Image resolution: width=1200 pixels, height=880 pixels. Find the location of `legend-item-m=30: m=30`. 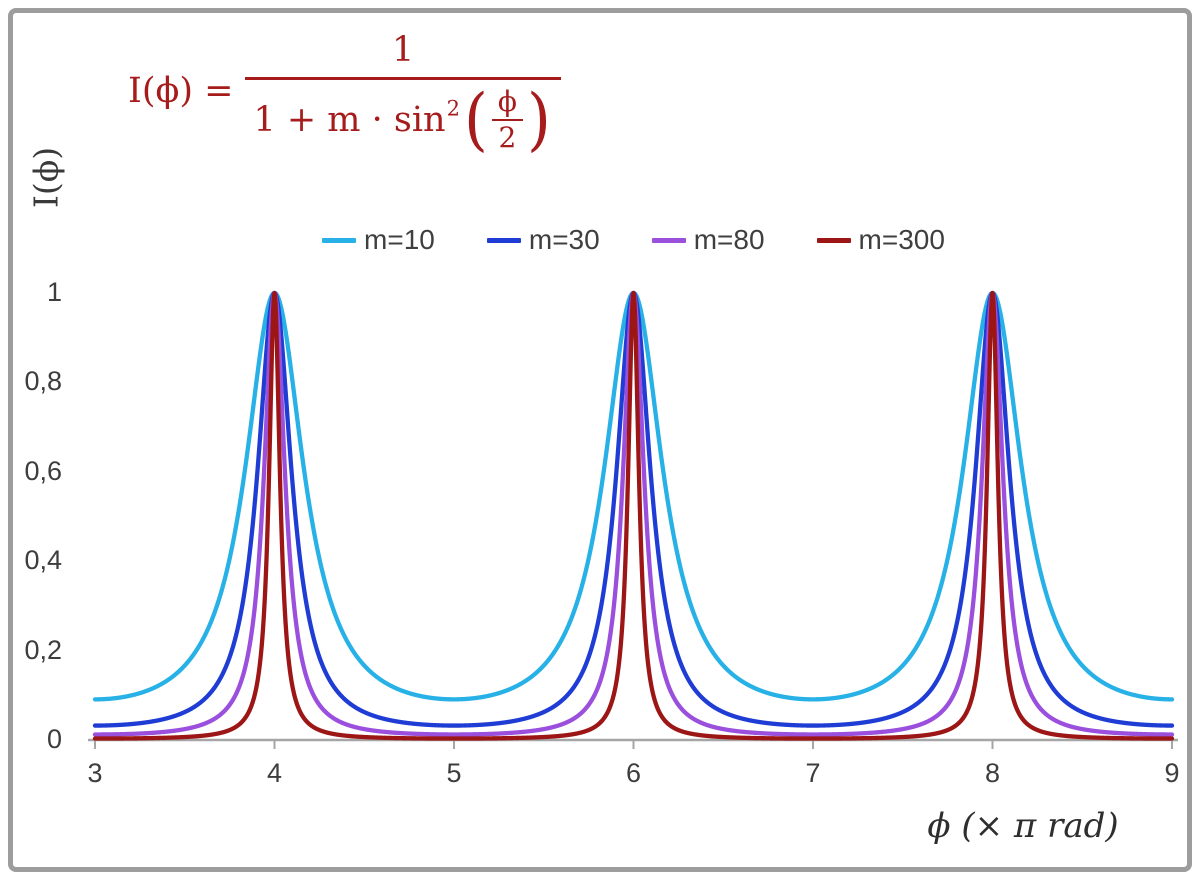

legend-item-m=30: m=30 is located at coordinates (543, 240).